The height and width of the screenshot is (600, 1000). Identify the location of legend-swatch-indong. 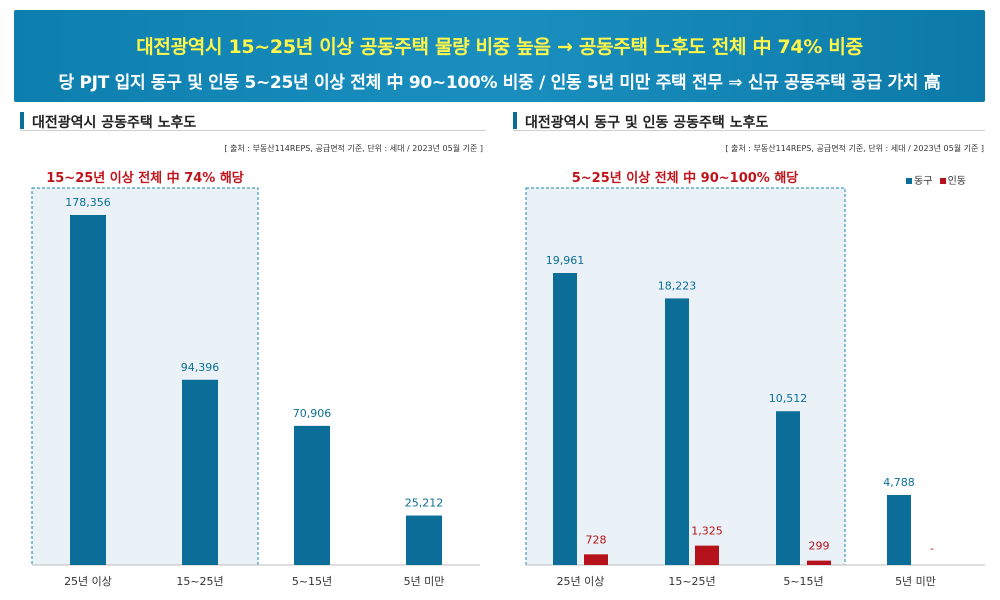
(942, 181).